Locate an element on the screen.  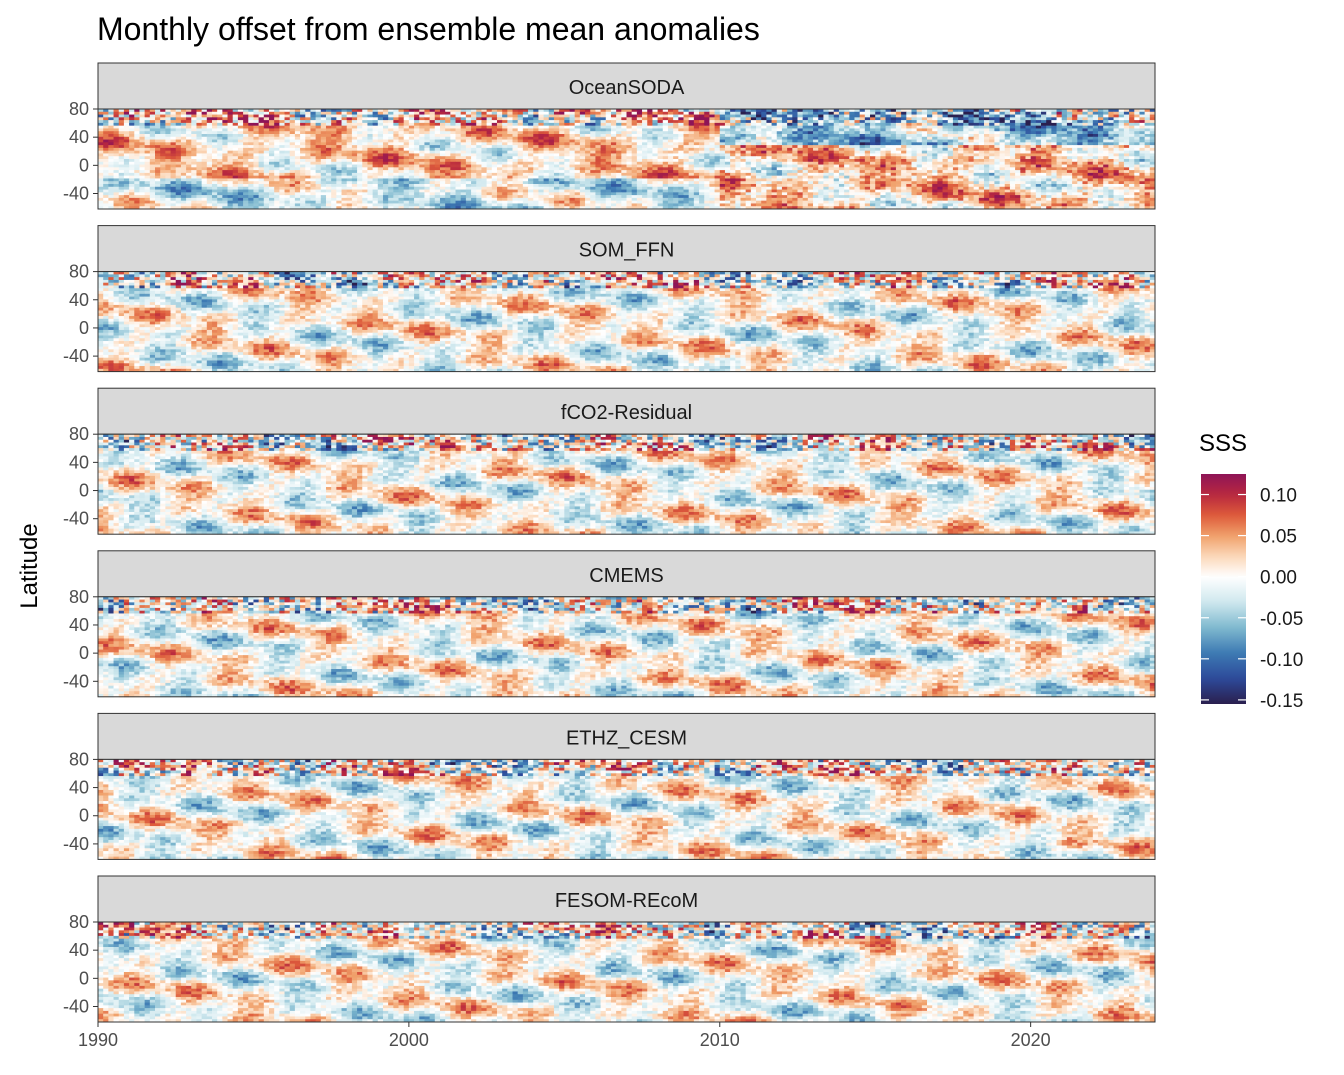
x-tick-label: 2020 is located at coordinates (1031, 1040).